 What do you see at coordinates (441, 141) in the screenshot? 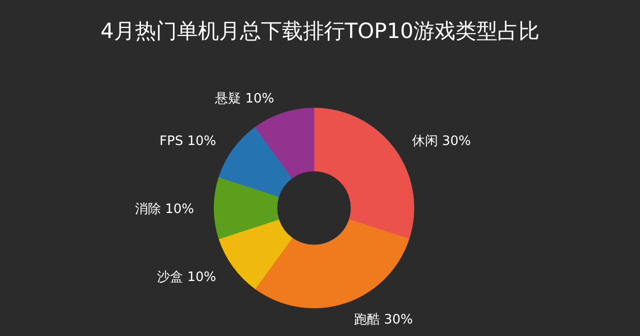
I see `slice-label: 休闲 30%` at bounding box center [441, 141].